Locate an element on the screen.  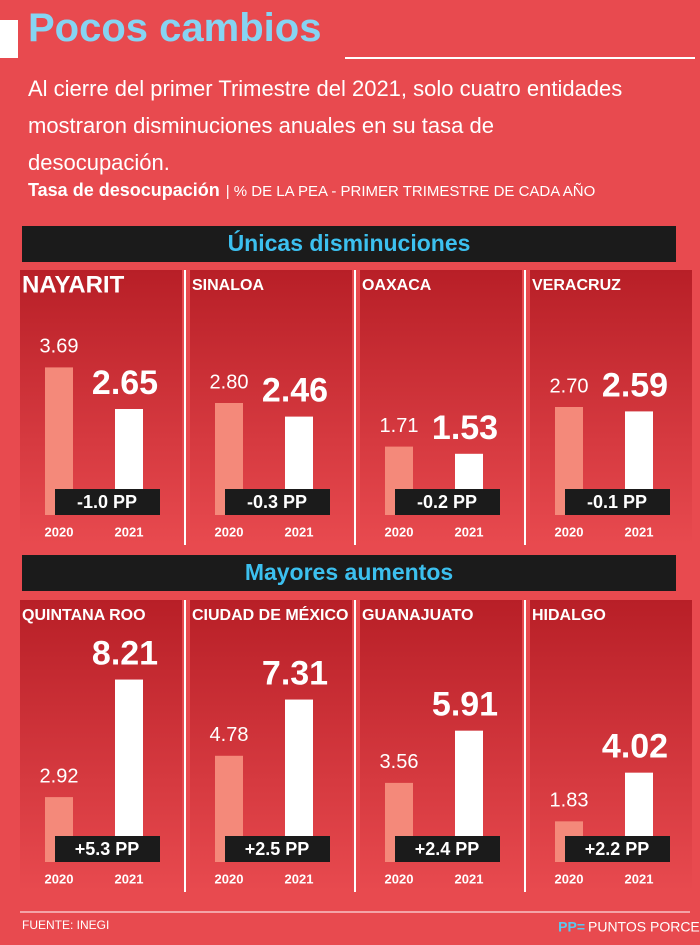
value-label-current: 1.53 is located at coordinates (465, 428).